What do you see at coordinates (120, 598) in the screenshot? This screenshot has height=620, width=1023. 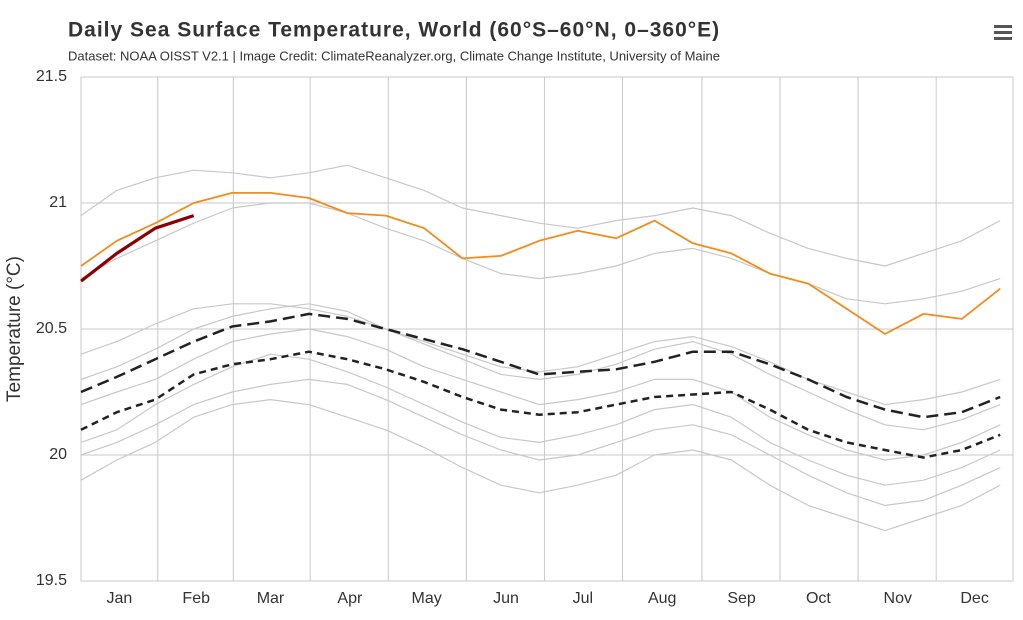 I see `x-tick-label: Jan` at bounding box center [120, 598].